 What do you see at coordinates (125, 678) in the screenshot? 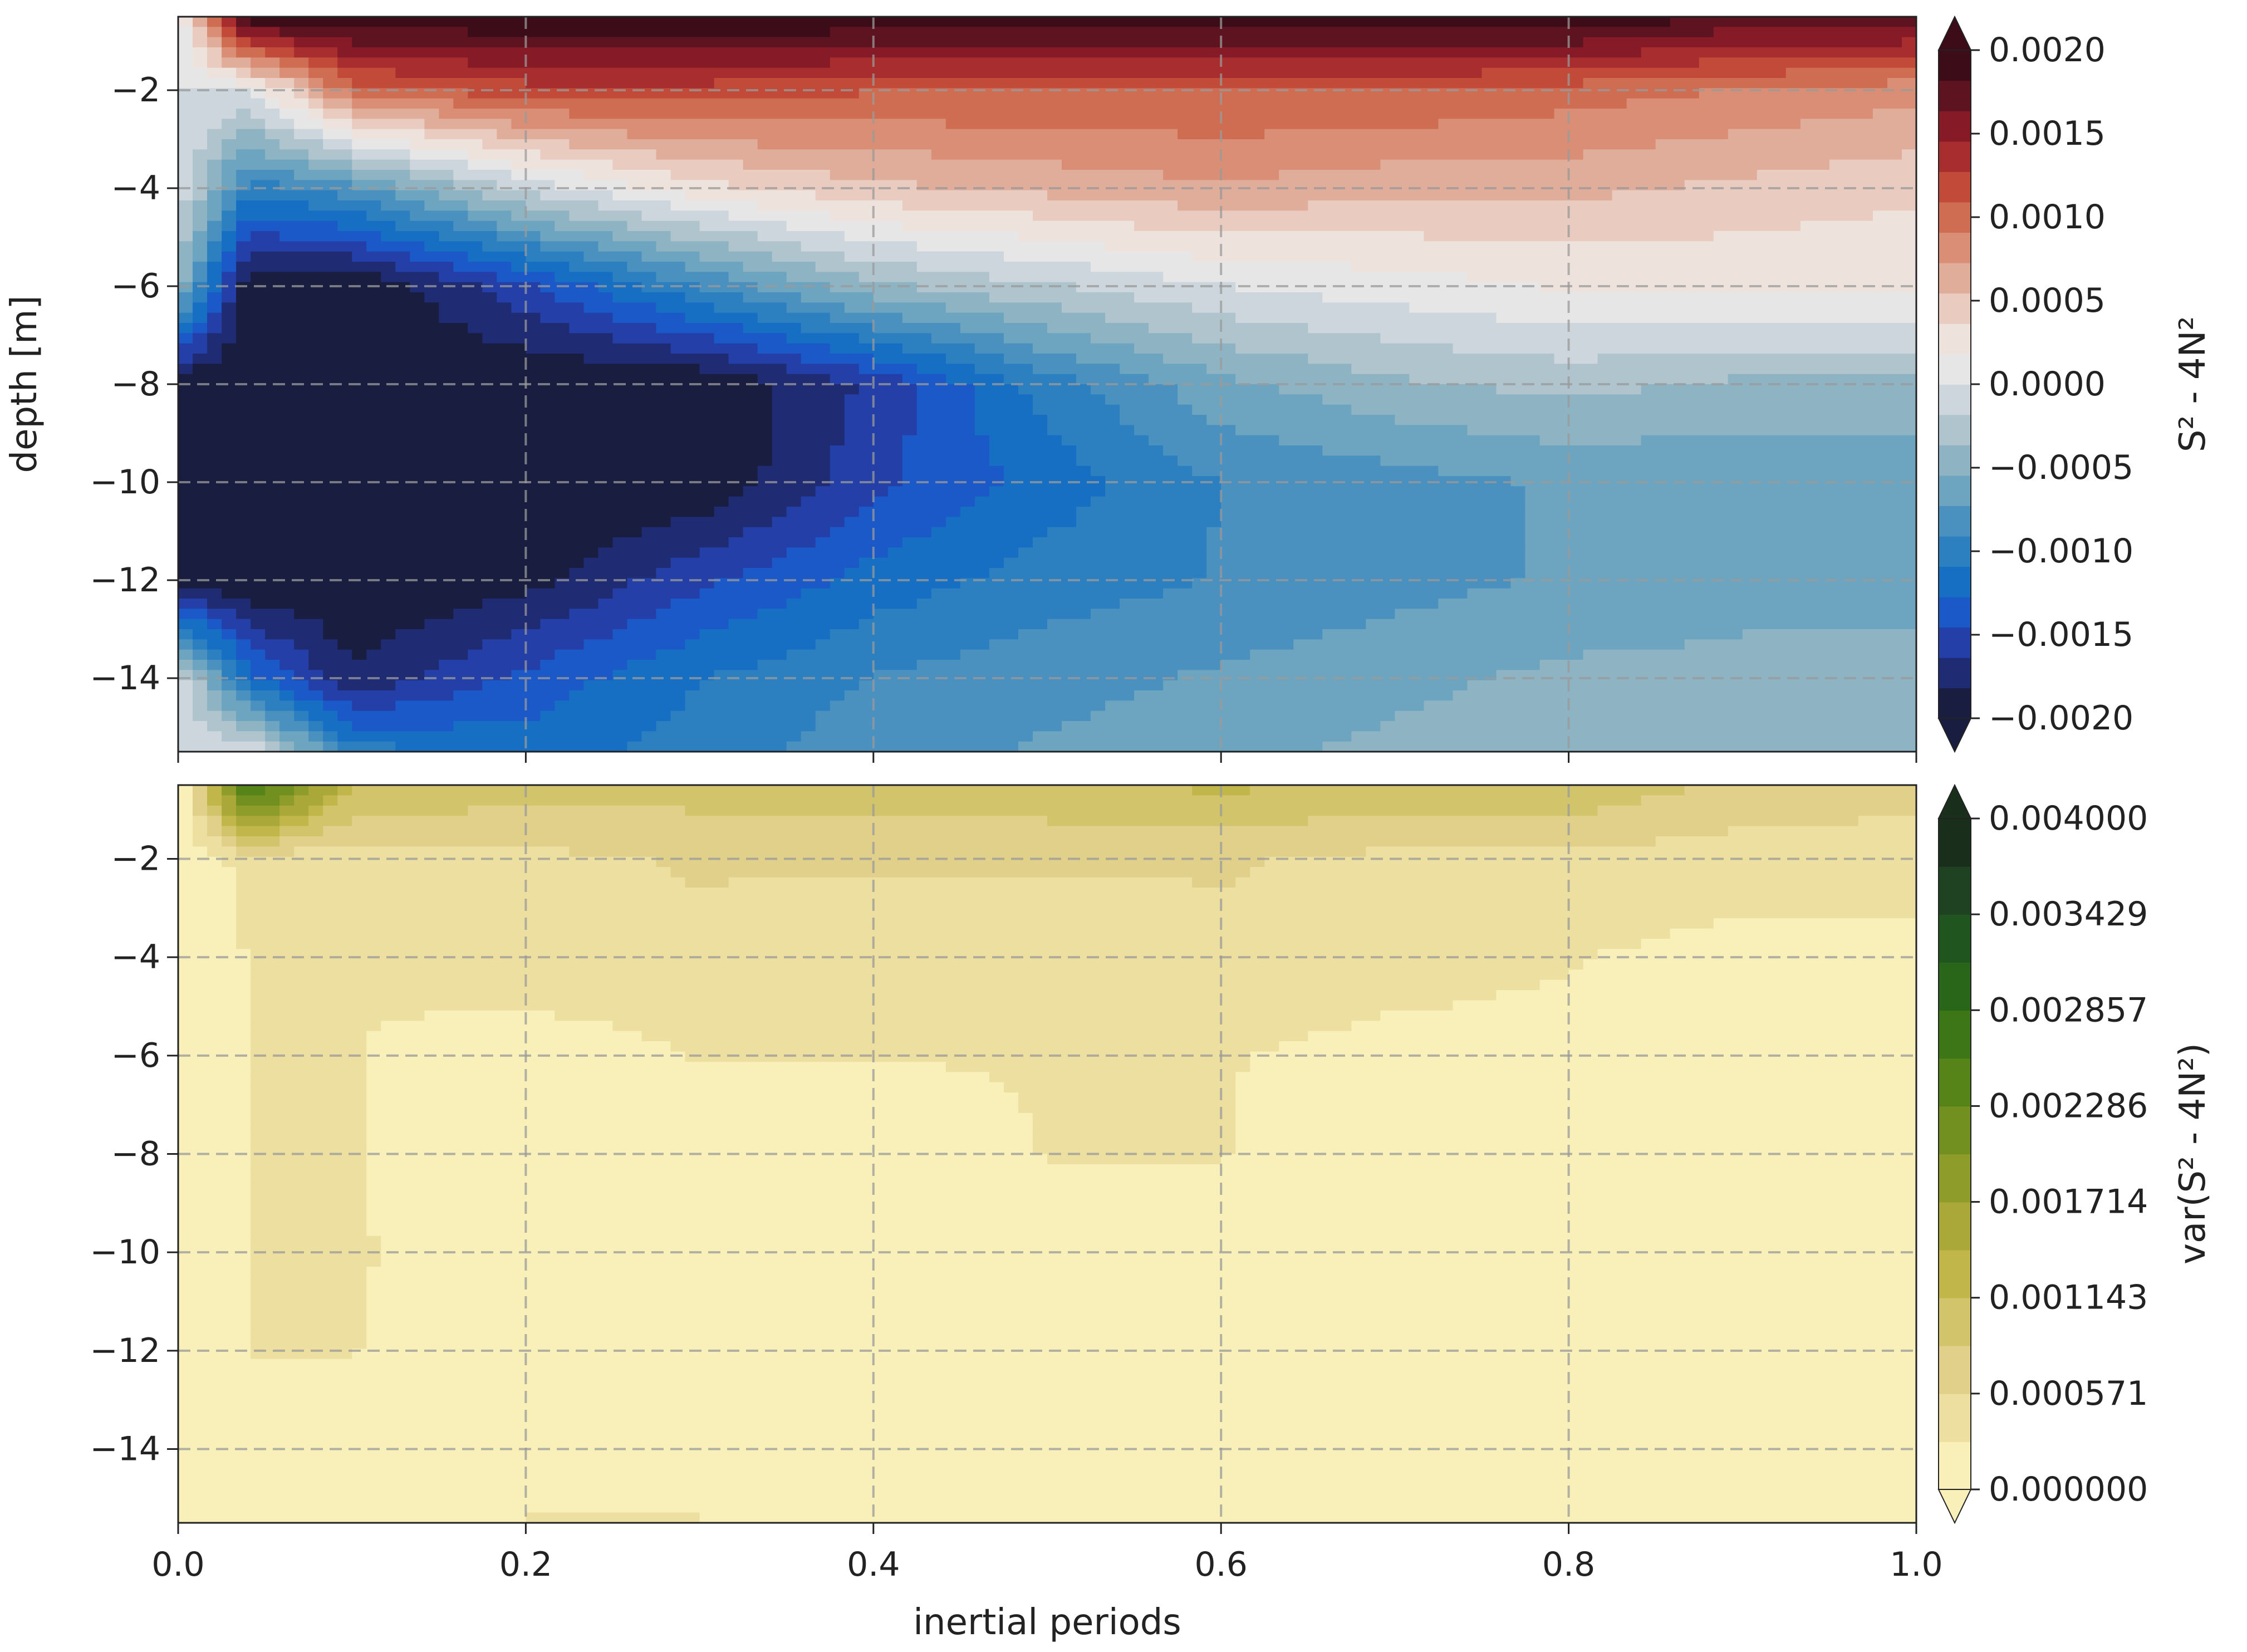
I see `y-tick-label: −14` at bounding box center [125, 678].